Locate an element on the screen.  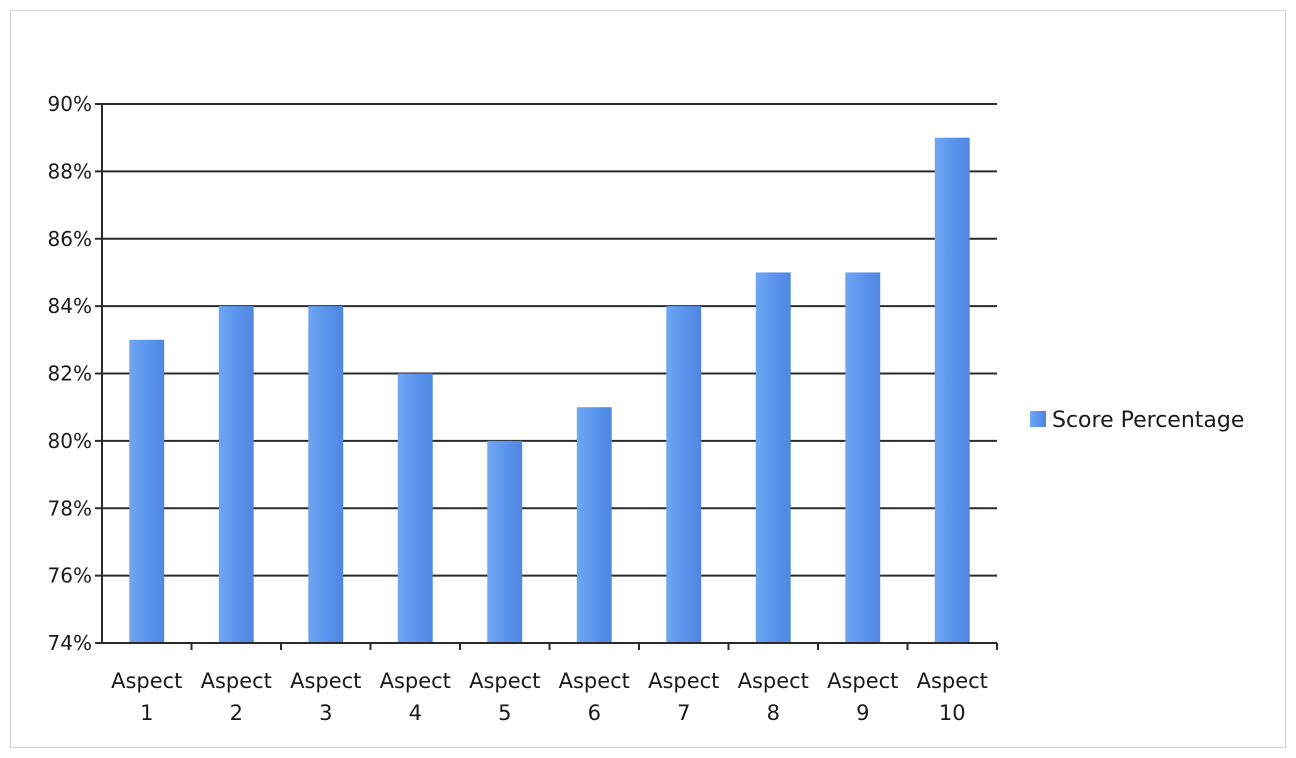
y-tick-labels: 74% 76% 78% 80% 82% 84% 86% 88% 90% is located at coordinates (70, 373).